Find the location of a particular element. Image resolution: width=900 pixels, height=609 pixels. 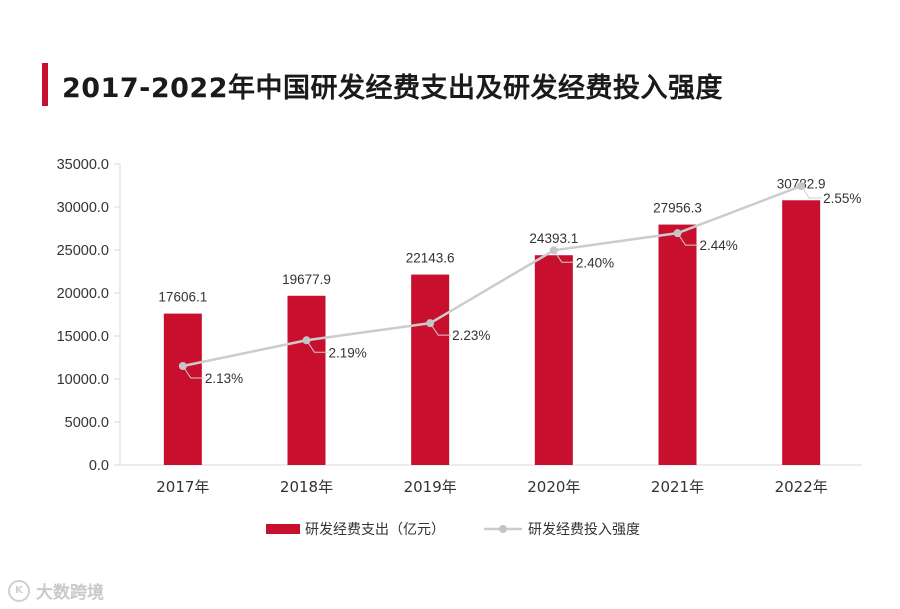

x-tick-label: 2022年 is located at coordinates (801, 487).